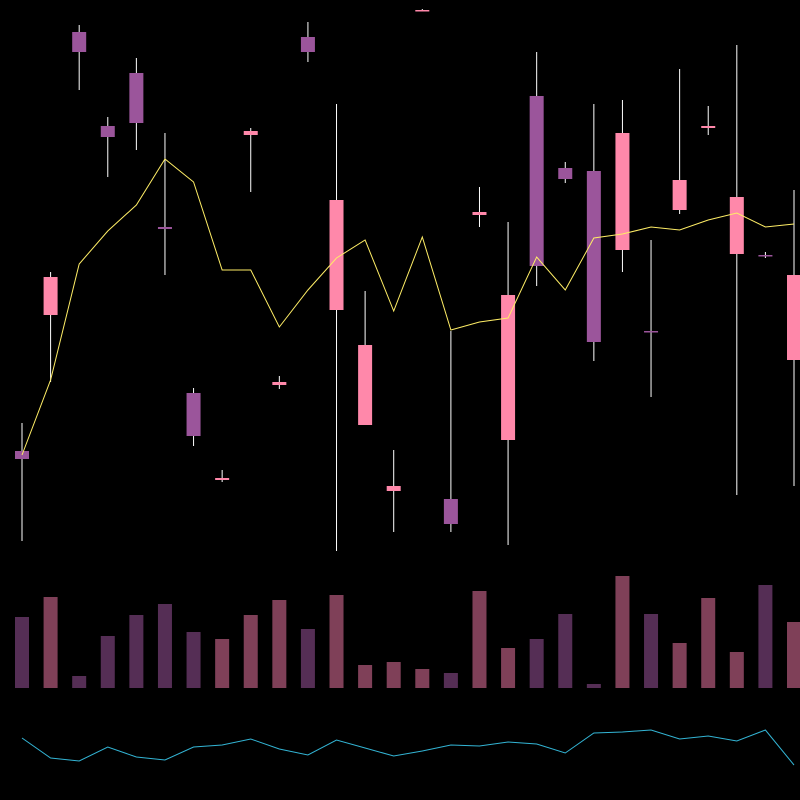 This screenshot has height=800, width=800. What do you see at coordinates (408, 747) in the screenshot?
I see `indicator-line` at bounding box center [408, 747].